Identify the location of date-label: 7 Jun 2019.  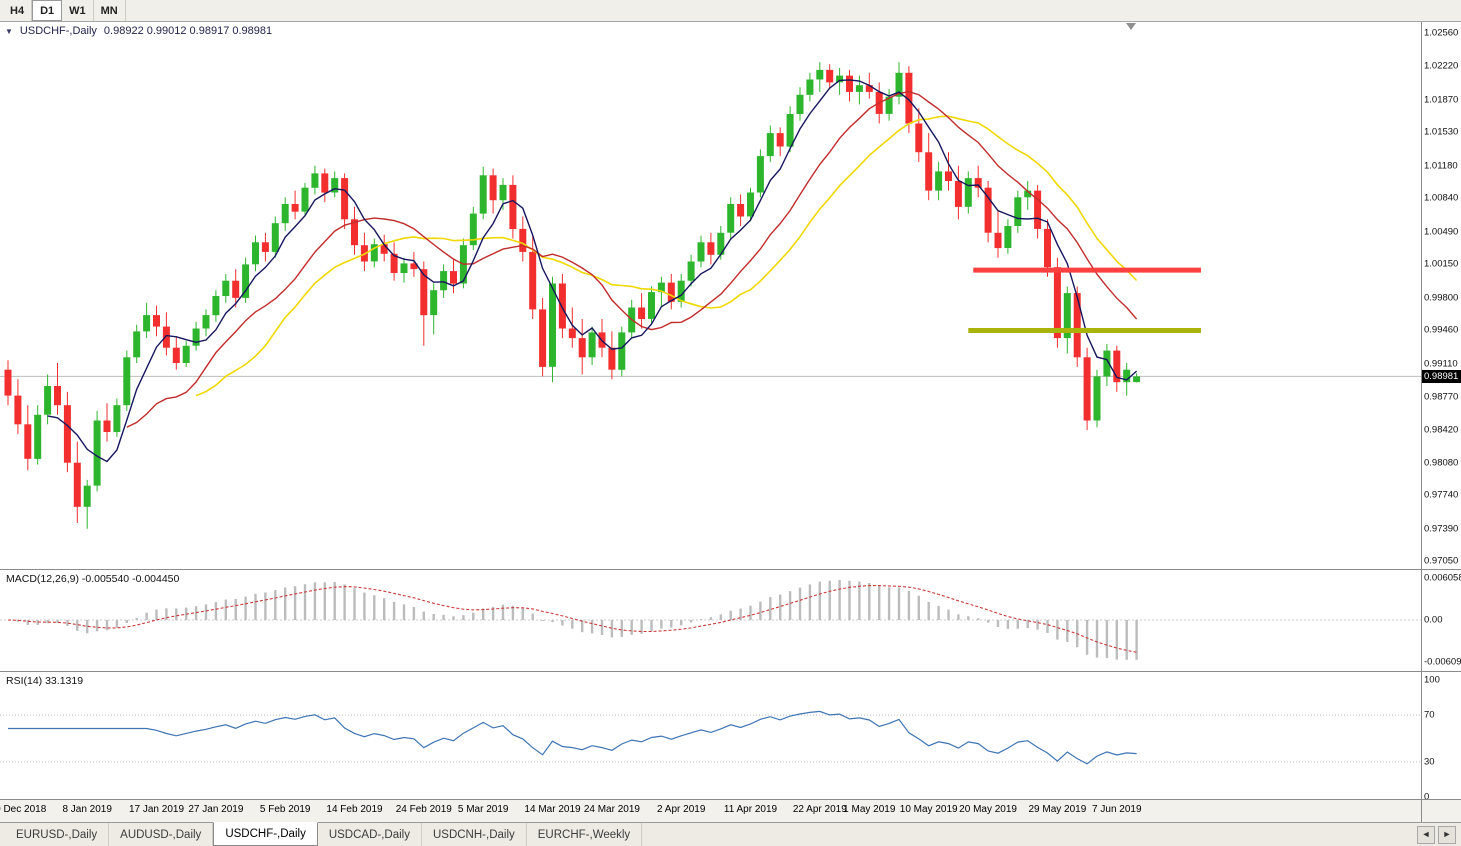
(1117, 809).